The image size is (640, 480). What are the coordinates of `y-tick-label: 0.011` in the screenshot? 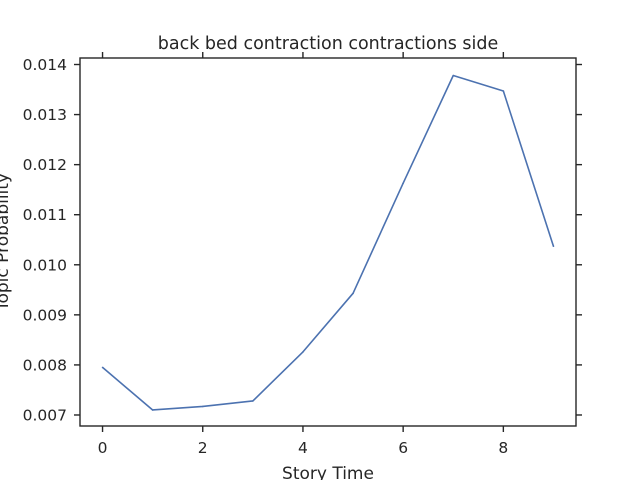 It's located at (45, 215).